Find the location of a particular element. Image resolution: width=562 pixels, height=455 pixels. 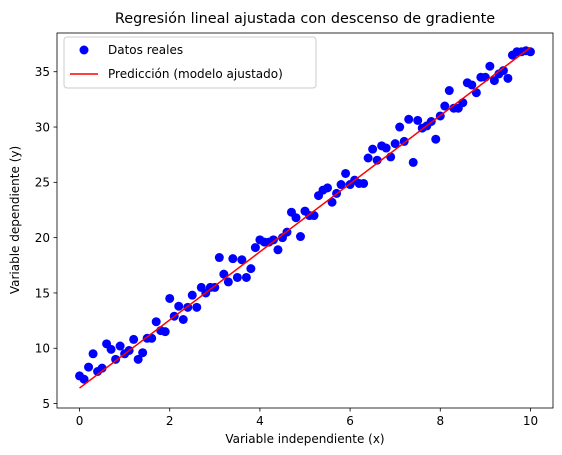

y-tick-label: 15 is located at coordinates (42, 293).